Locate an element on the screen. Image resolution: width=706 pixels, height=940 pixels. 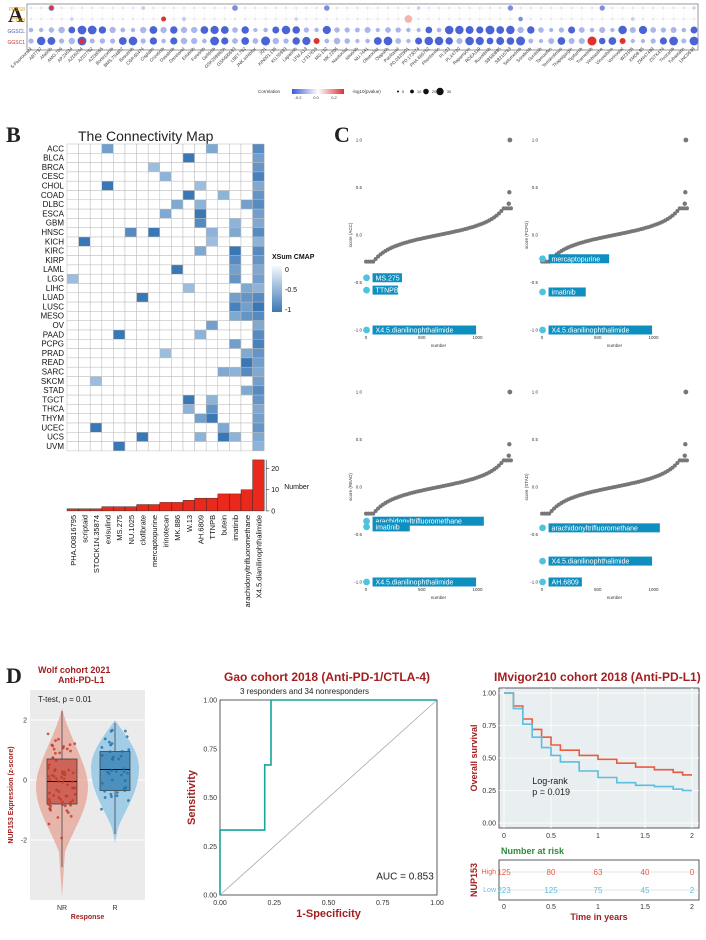
km-xtick: 0 is located at coordinates (504, 836).